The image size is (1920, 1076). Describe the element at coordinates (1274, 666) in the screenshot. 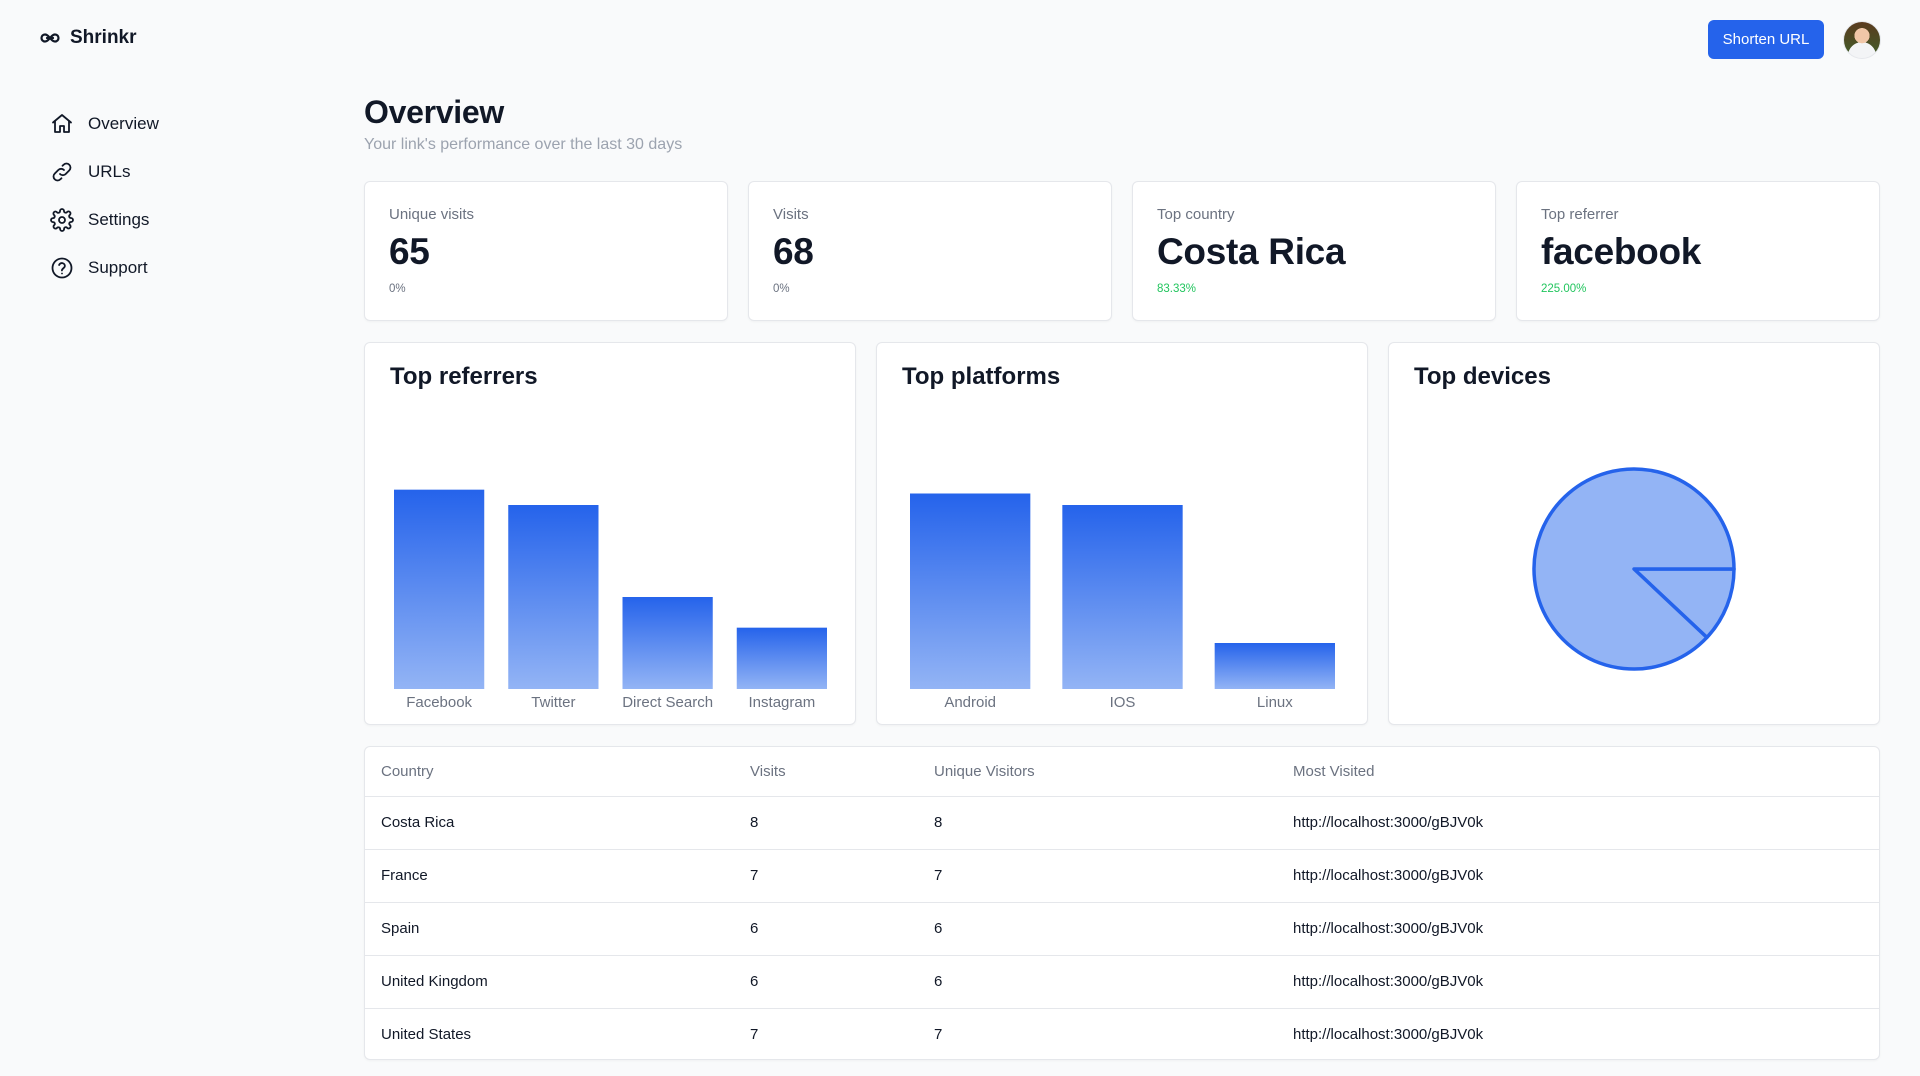

I see `bar-linux` at that location.